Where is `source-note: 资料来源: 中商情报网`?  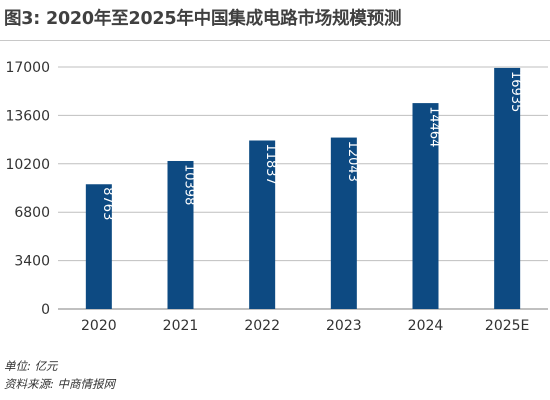
source-note: 资料来源: 中商情报网 is located at coordinates (60, 384).